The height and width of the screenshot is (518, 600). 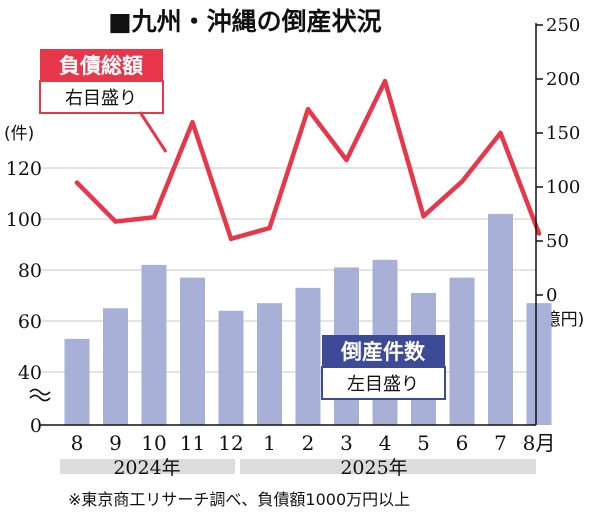 I want to click on x-tick-label: 2, so click(x=308, y=443).